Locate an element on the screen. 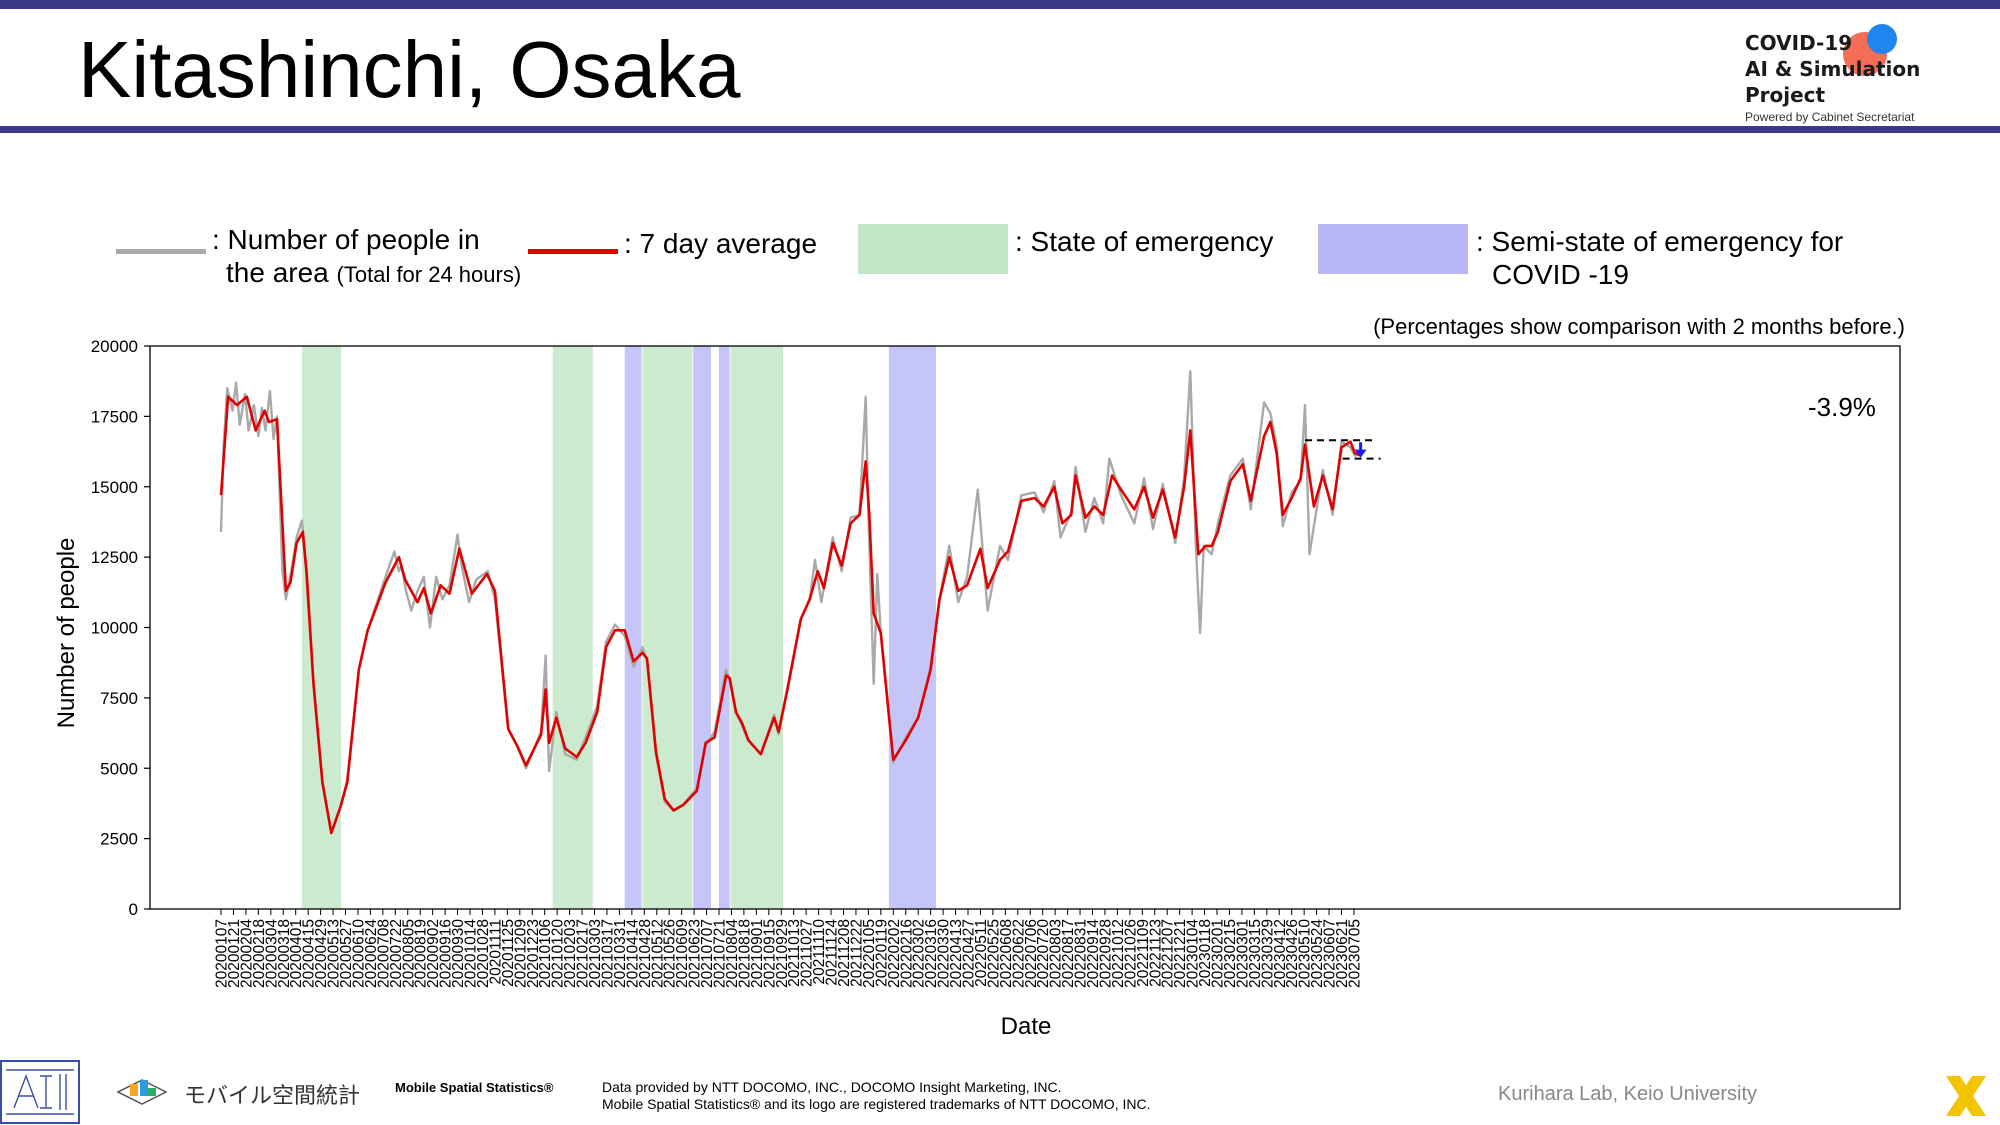 This screenshot has width=2000, height=1125. legend-semi-label-1: : Semi-state of emergency for is located at coordinates (1660, 241).